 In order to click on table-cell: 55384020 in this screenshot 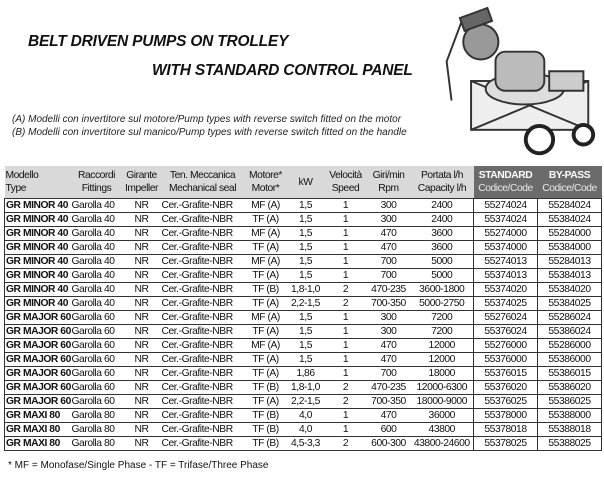, I will do `click(569, 289)`.